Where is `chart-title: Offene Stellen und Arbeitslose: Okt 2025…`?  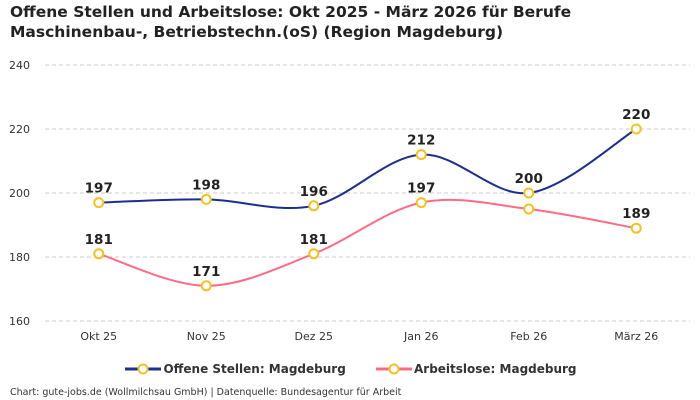 chart-title: Offene Stellen und Arbeitslose: Okt 2025… is located at coordinates (291, 22).